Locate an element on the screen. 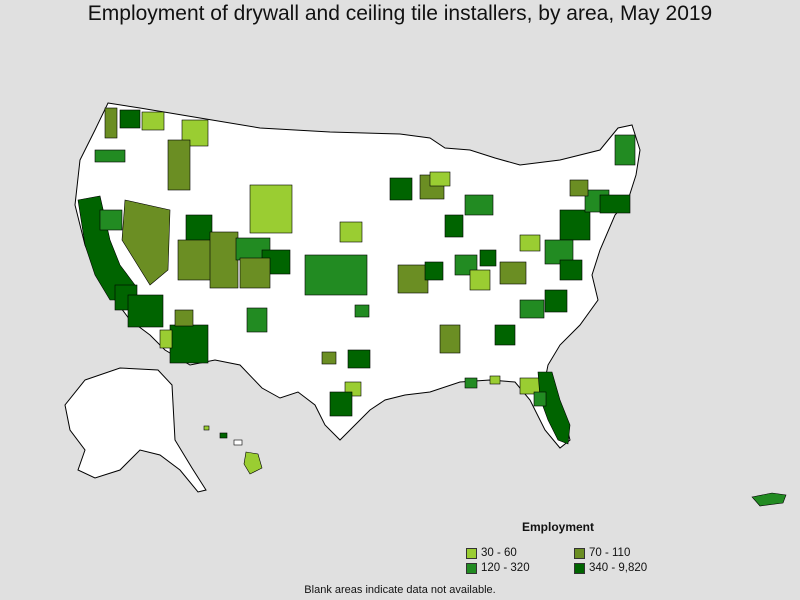 This screenshot has height=600, width=800. legend-label: 120 - 320 is located at coordinates (505, 568).